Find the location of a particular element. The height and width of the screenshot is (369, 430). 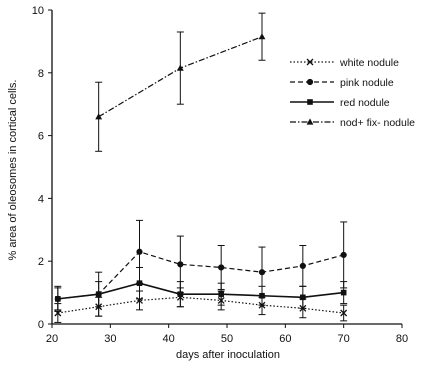

y-axis-label: % area of oleosomes in cortical cells. is located at coordinates (13, 170).